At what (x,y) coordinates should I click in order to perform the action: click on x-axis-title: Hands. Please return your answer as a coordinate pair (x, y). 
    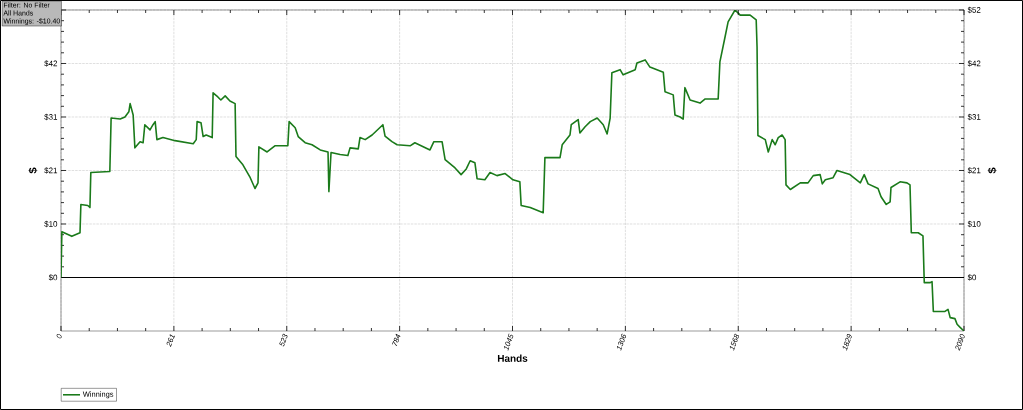
    Looking at the image, I should click on (512, 358).